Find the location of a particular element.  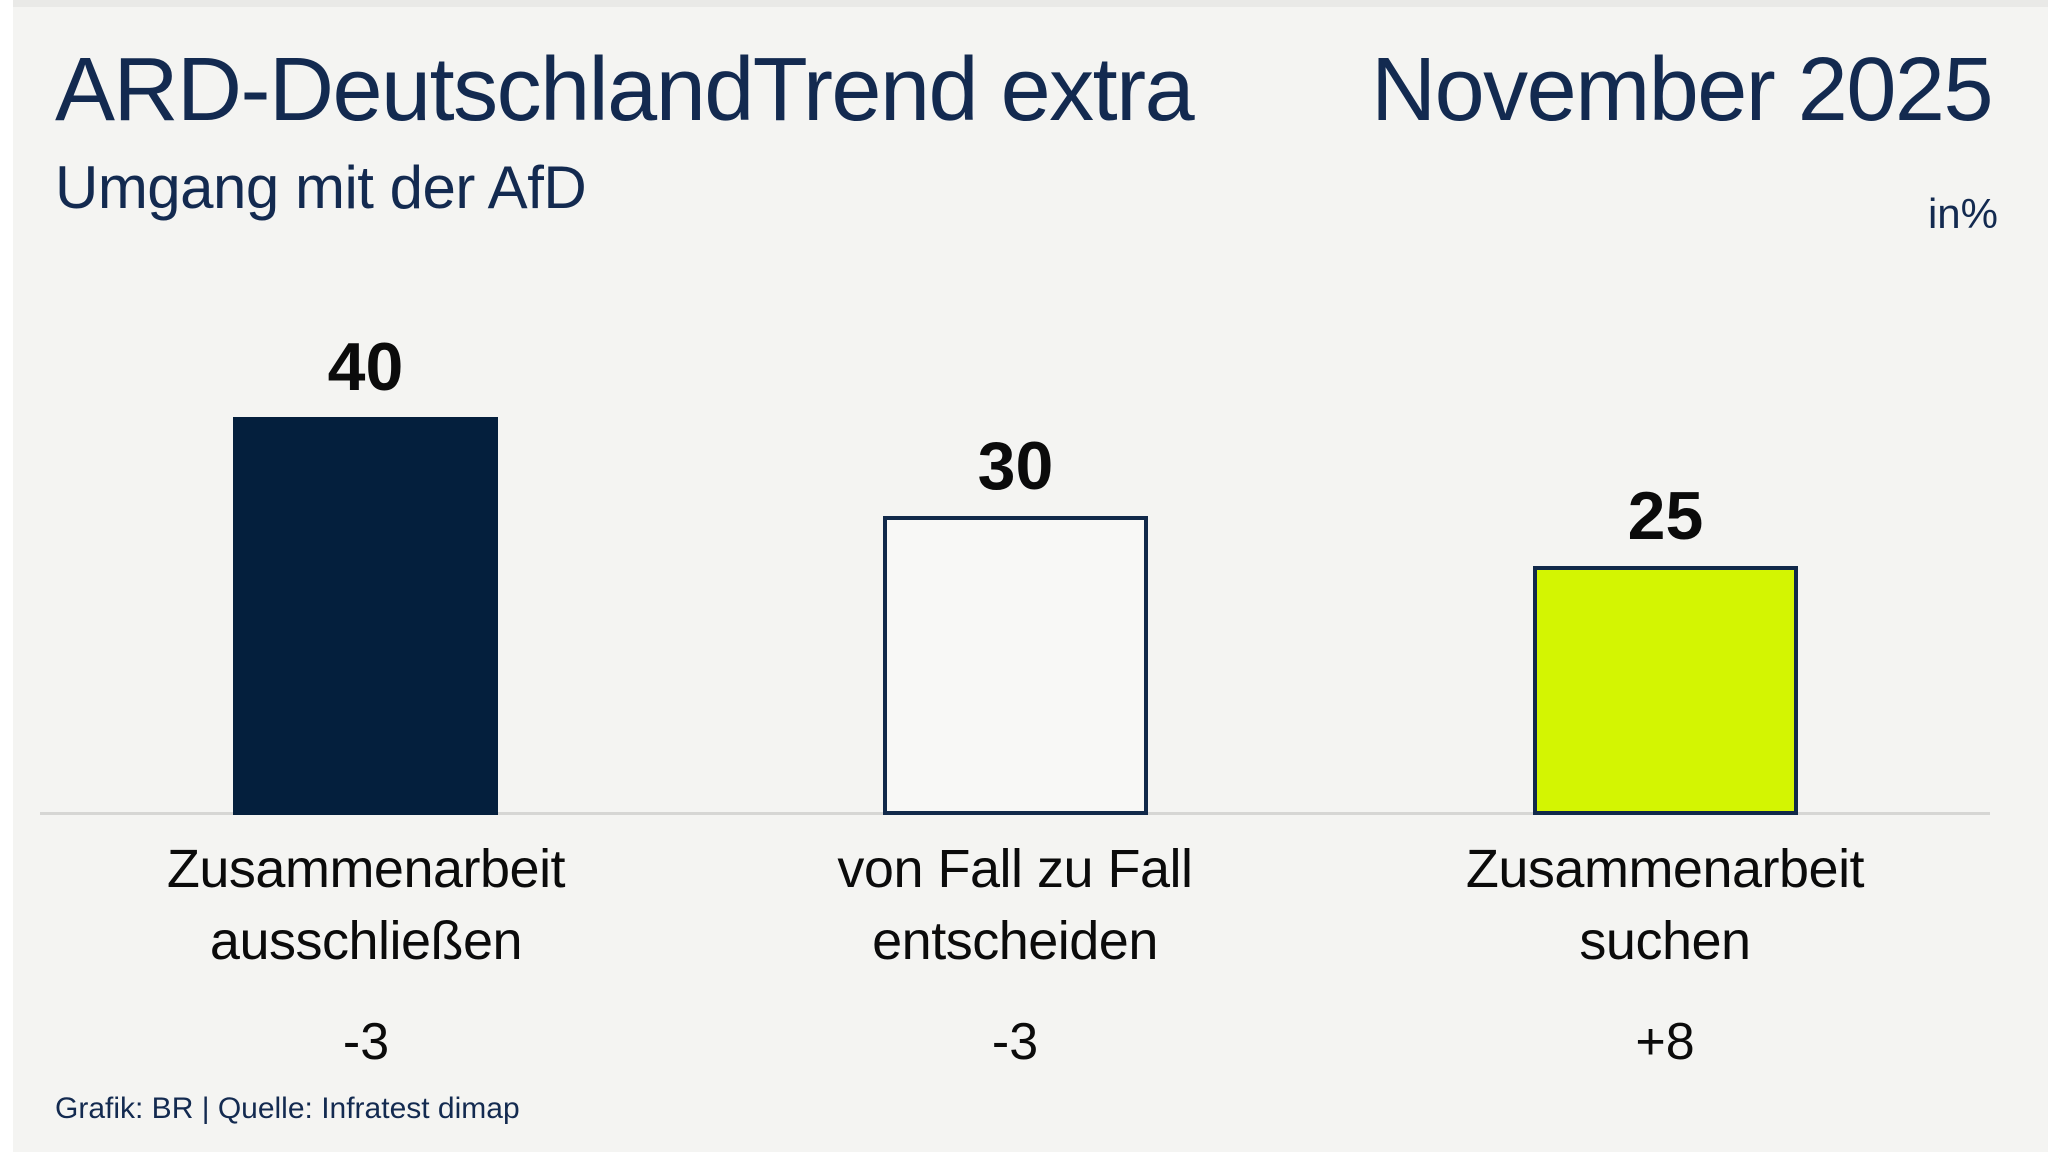

bar-fall-zu-fall is located at coordinates (1015, 665).